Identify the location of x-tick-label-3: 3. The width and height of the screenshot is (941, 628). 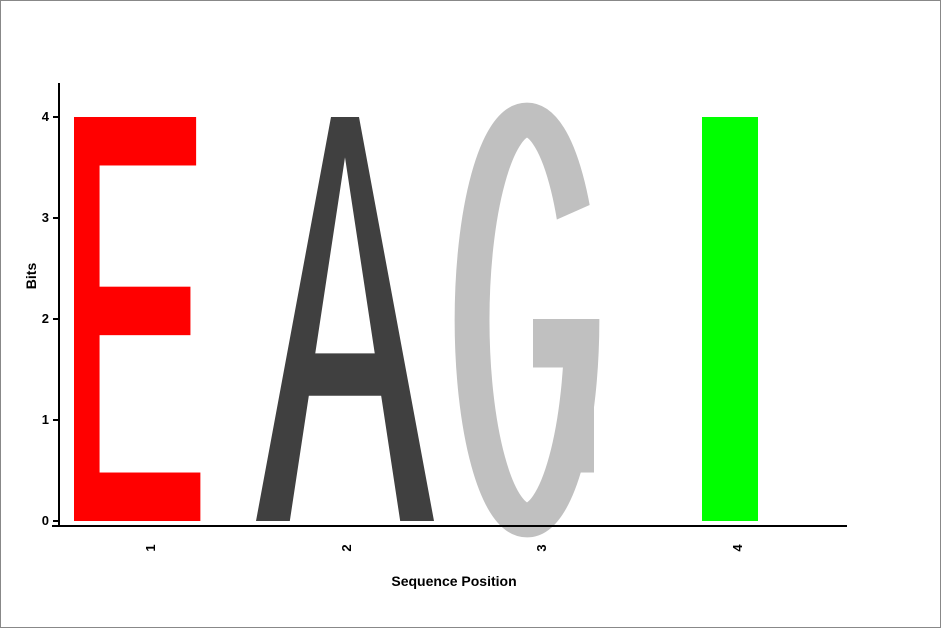
(541, 547).